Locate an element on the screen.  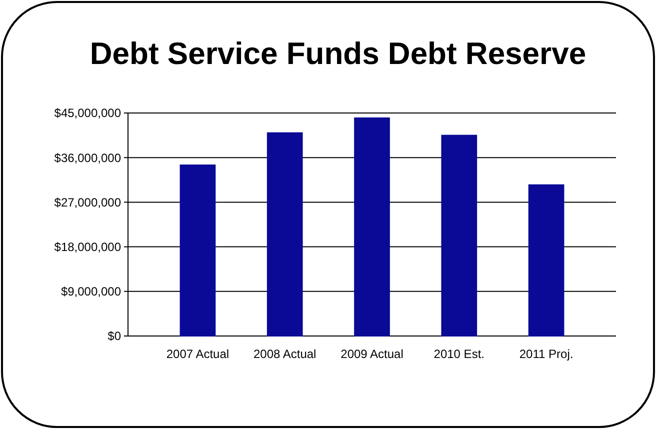
x-tick-label: 2009 Actual is located at coordinates (372, 354).